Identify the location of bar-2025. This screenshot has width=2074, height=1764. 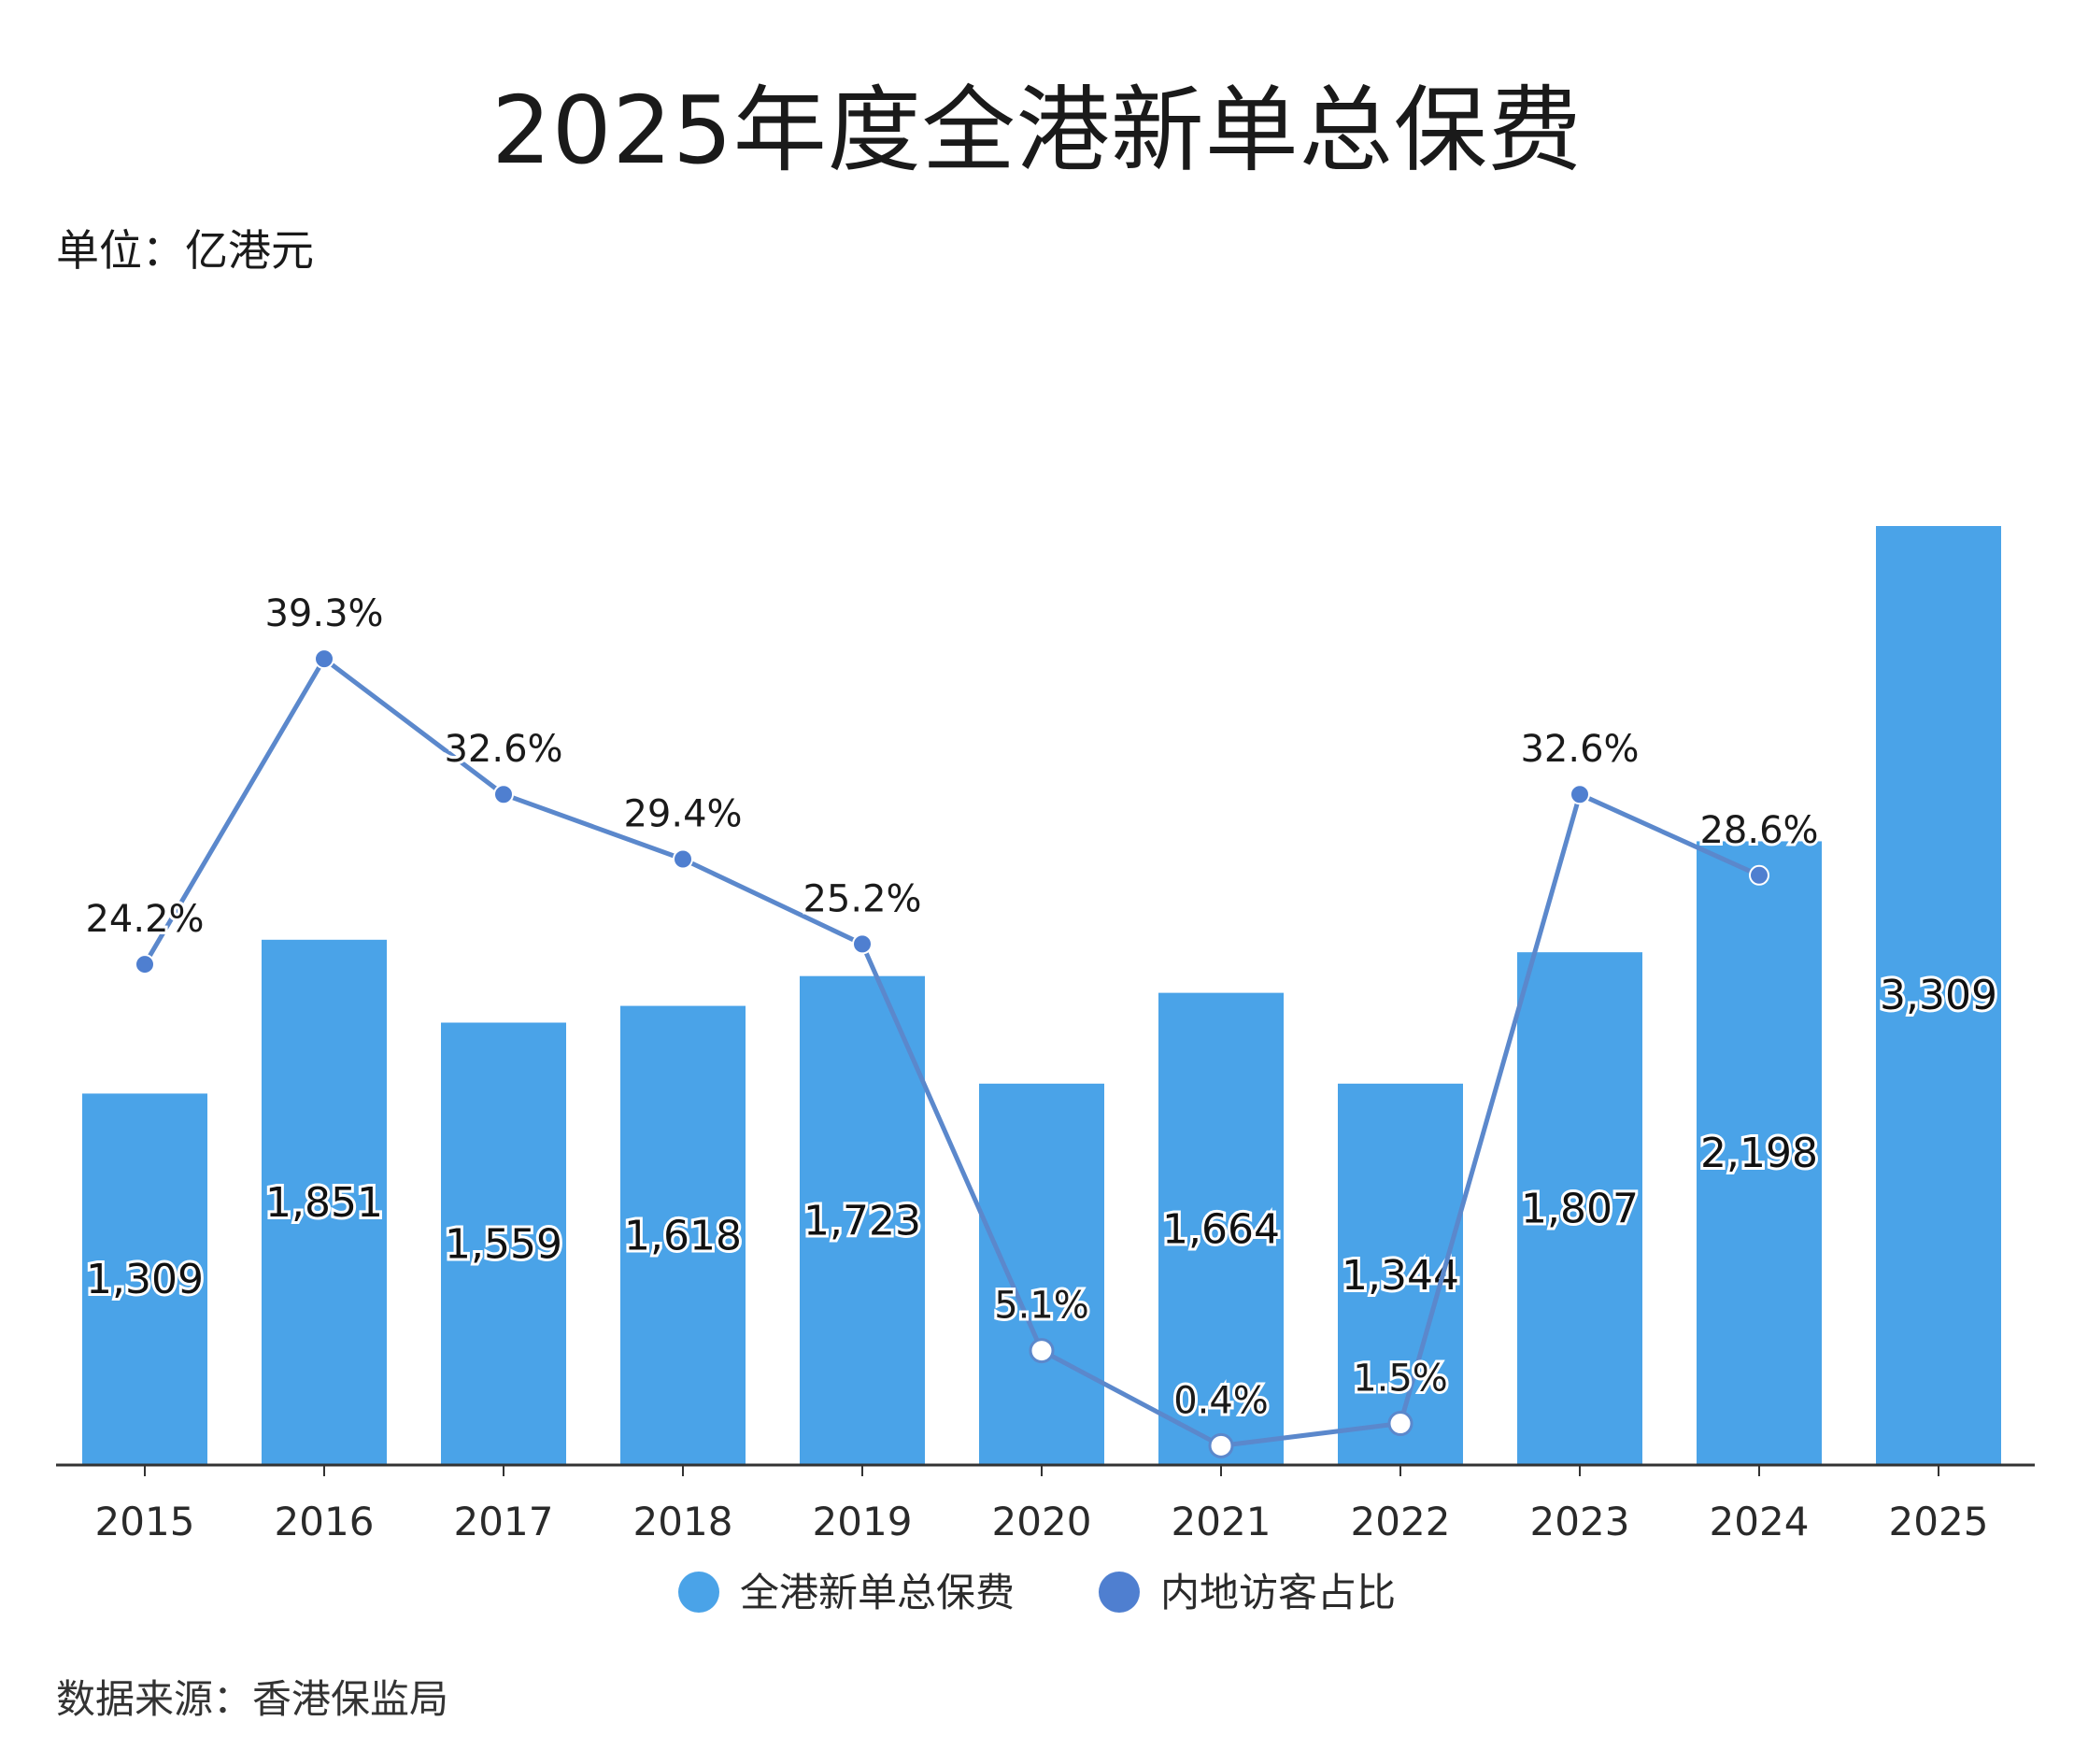
(1939, 995).